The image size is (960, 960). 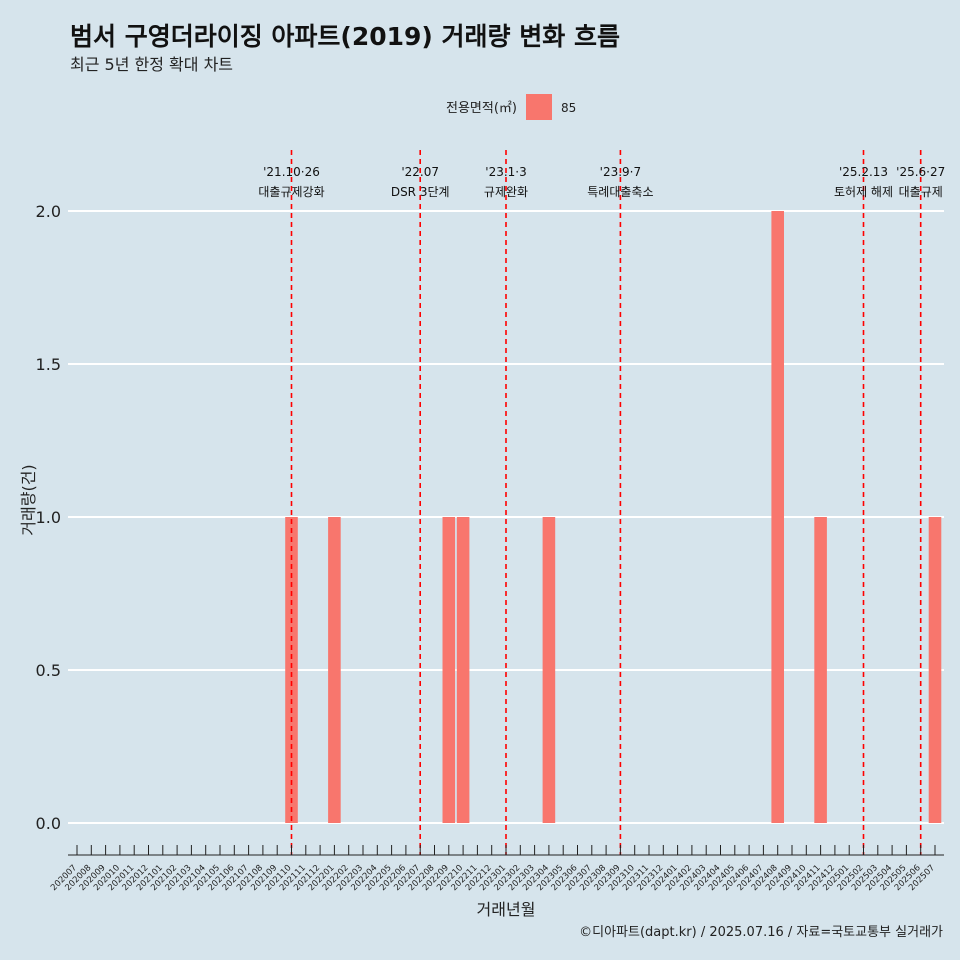 What do you see at coordinates (291, 192) in the screenshot?
I see `event-name-label: 대출규제강화` at bounding box center [291, 192].